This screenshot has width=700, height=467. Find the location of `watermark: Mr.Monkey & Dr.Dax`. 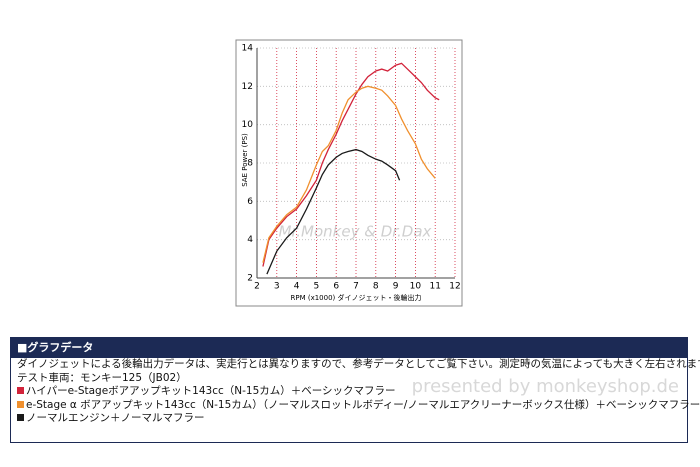

watermark: Mr.Monkey & Dr.Dax is located at coordinates (355, 232).